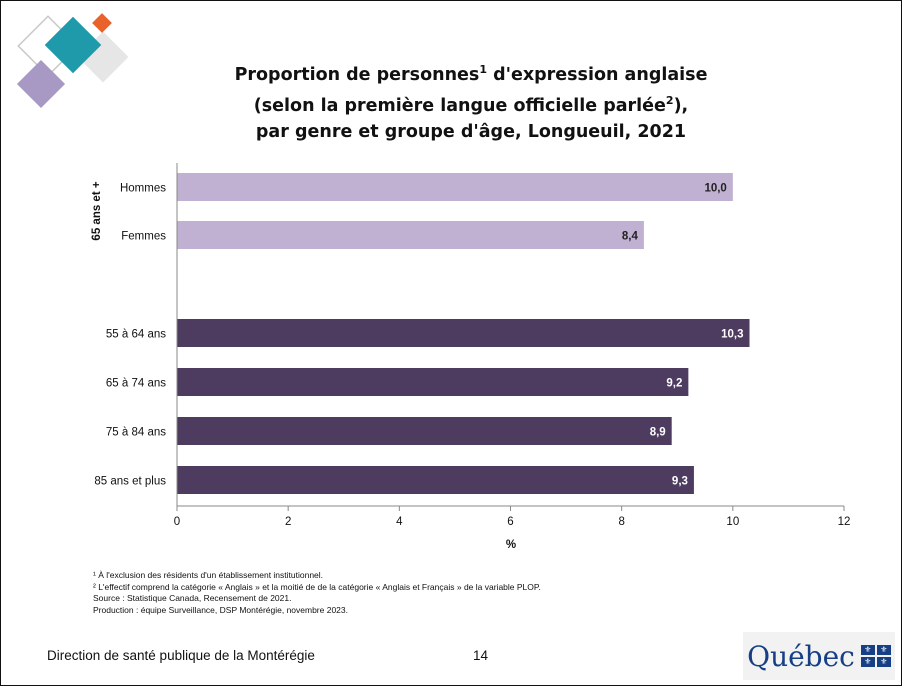  Describe the element at coordinates (715, 189) in the screenshot. I see `data-label: 10,0` at that location.